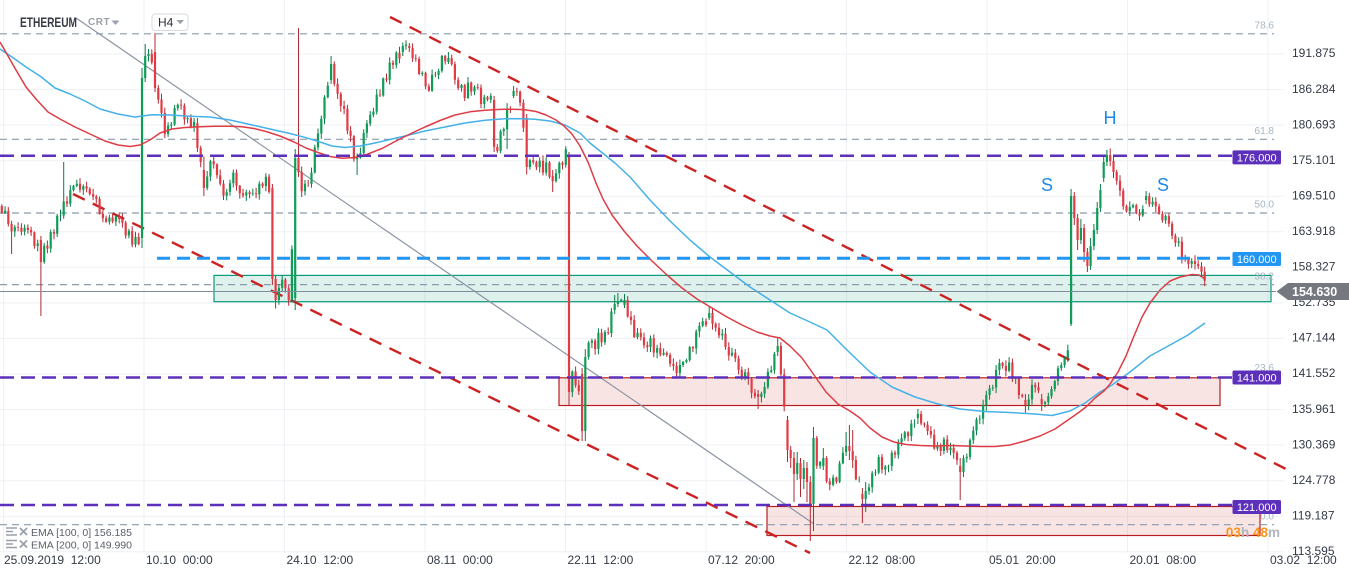 Image resolution: width=1349 pixels, height=578 pixels. I want to click on svg-text: 141.552, so click(1314, 373).